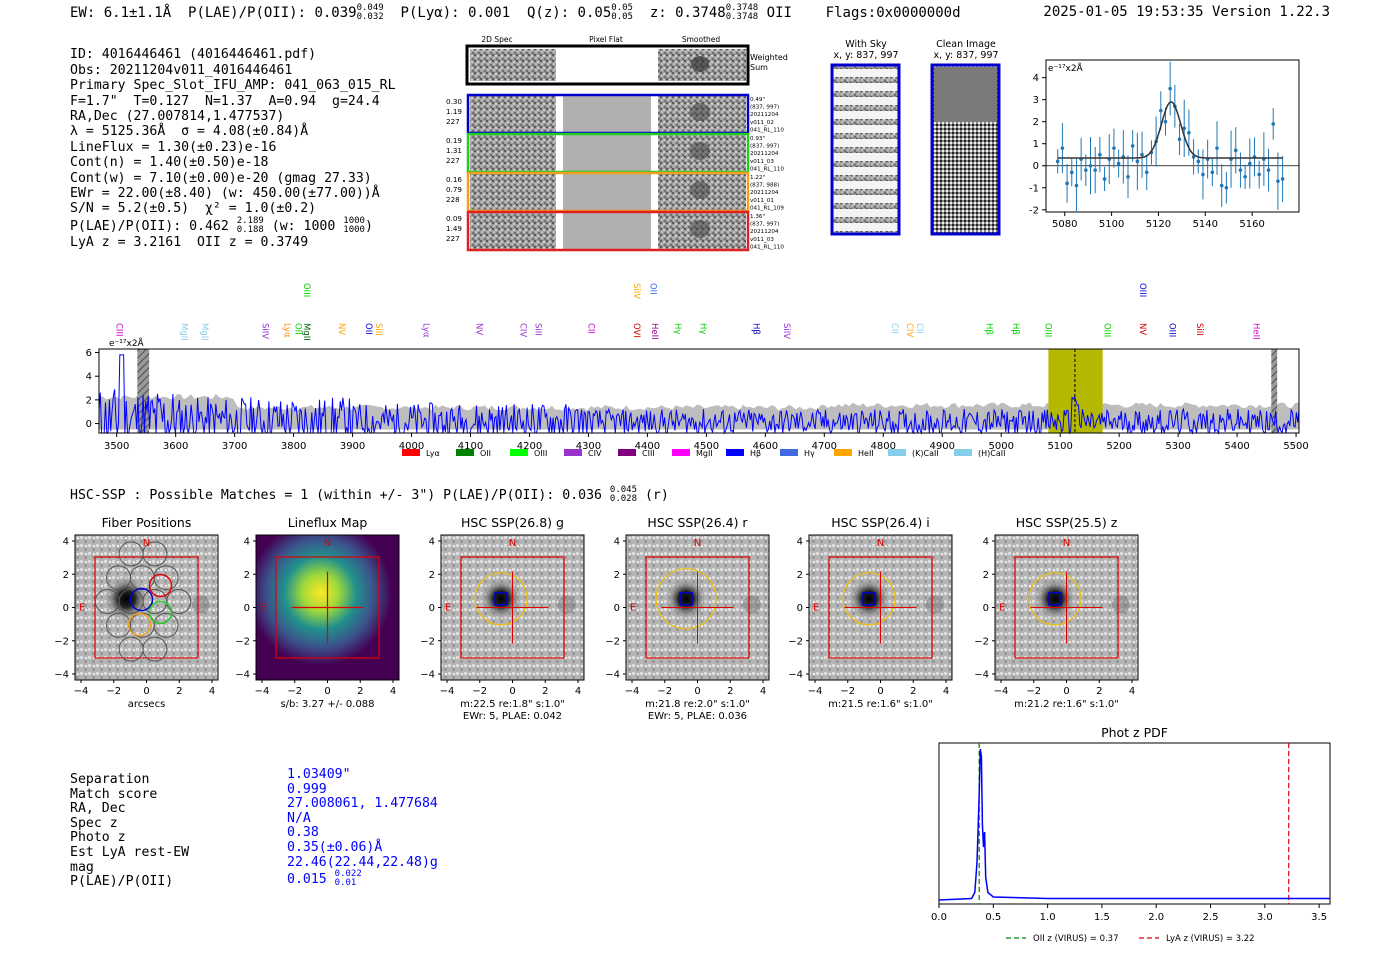 Image resolution: width=1400 pixels, height=953 pixels. I want to click on spec-xtick-label: 4100, so click(470, 446).